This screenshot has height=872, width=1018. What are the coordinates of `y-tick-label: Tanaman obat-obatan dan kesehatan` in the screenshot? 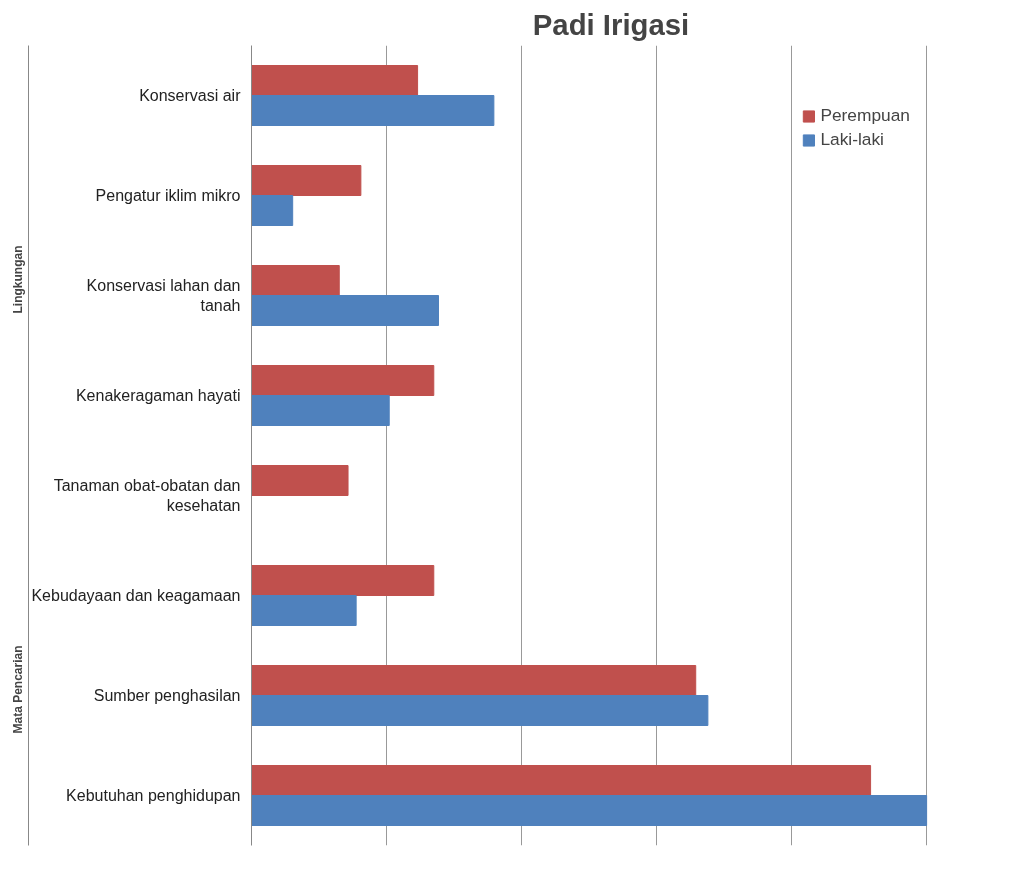 It's located at (147, 495).